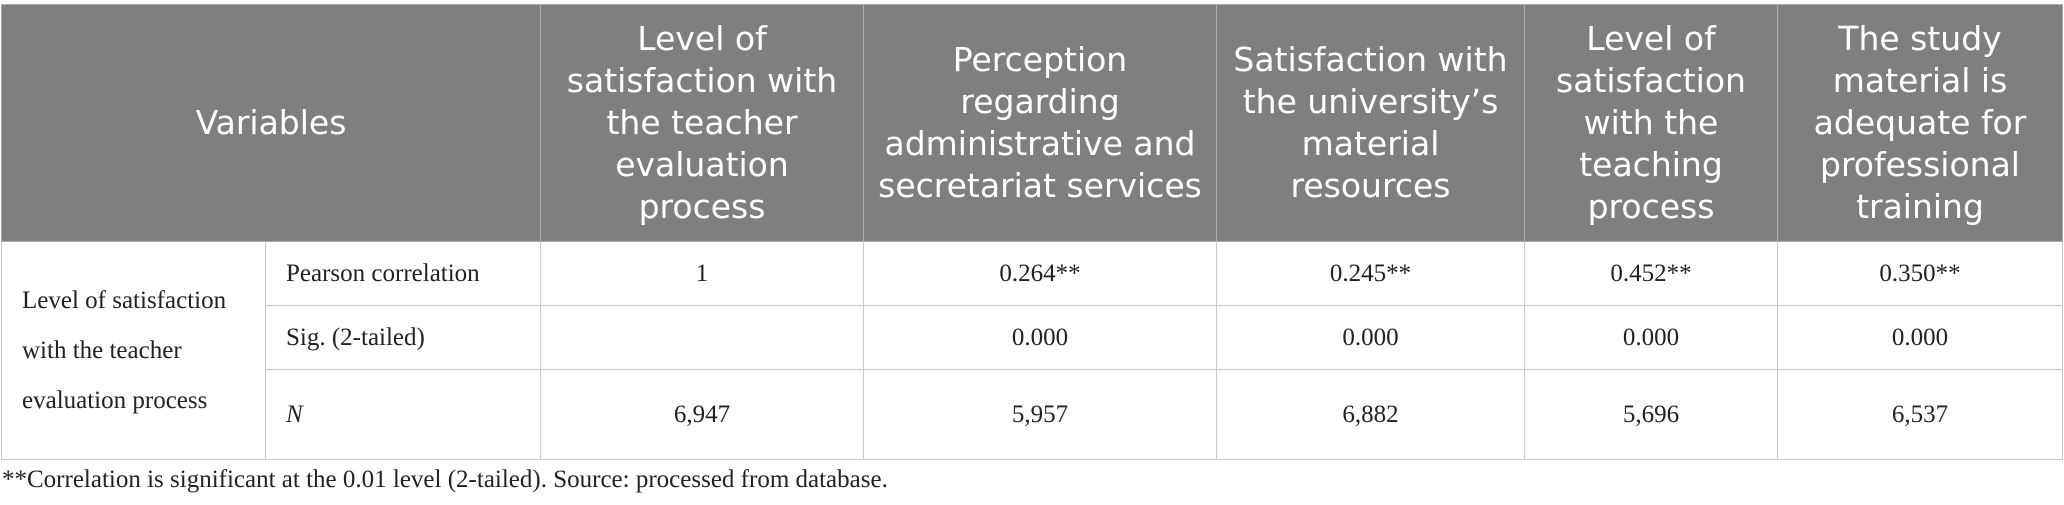  I want to click on header-cell: Variables, so click(271, 123).